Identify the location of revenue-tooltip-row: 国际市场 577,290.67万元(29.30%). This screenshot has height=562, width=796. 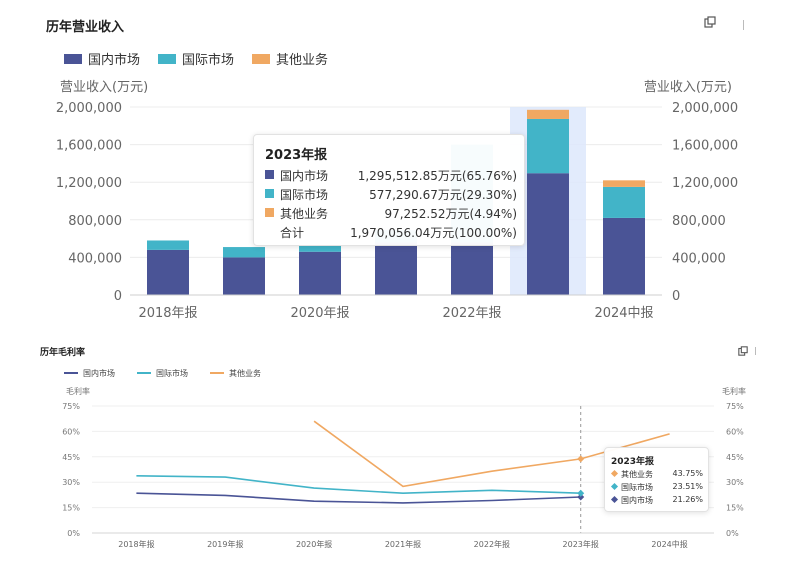
(391, 194).